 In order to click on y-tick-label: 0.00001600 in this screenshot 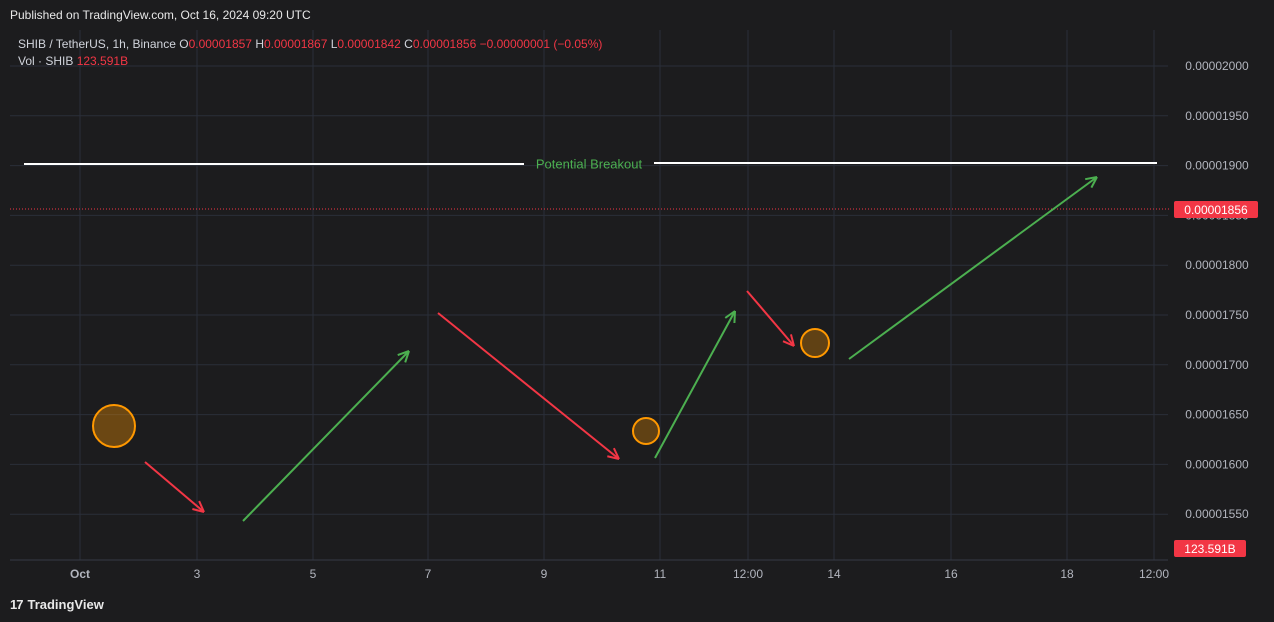, I will do `click(1217, 464)`.